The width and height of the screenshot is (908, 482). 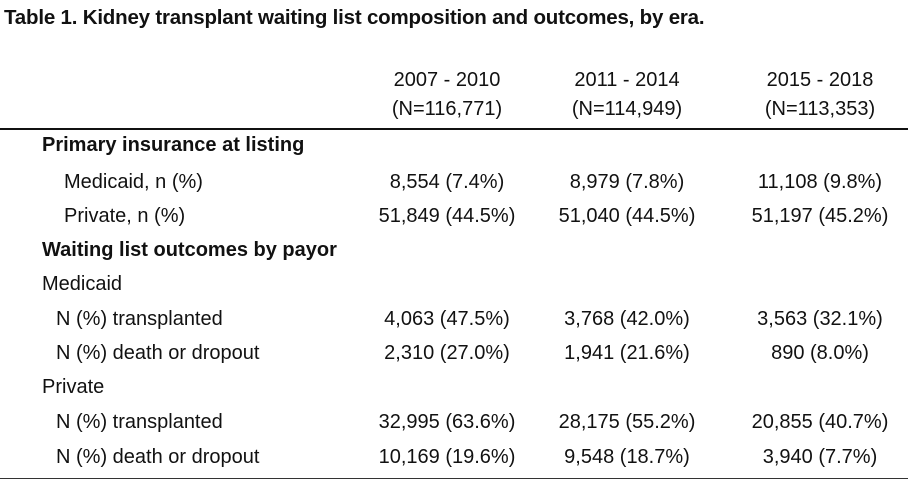 What do you see at coordinates (447, 422) in the screenshot?
I see `table-cell: 32,995 (63.6%)` at bounding box center [447, 422].